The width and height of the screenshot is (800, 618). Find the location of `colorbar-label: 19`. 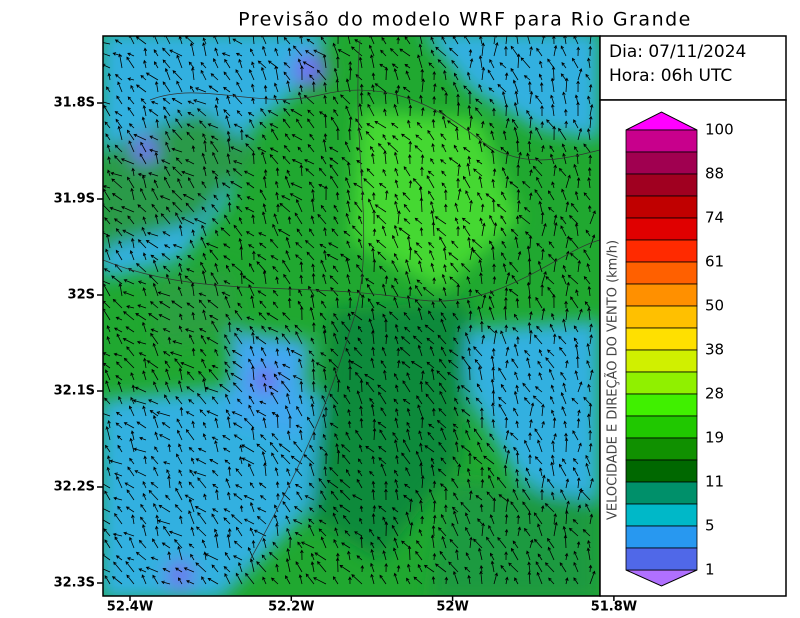

colorbar-label: 19 is located at coordinates (714, 438).